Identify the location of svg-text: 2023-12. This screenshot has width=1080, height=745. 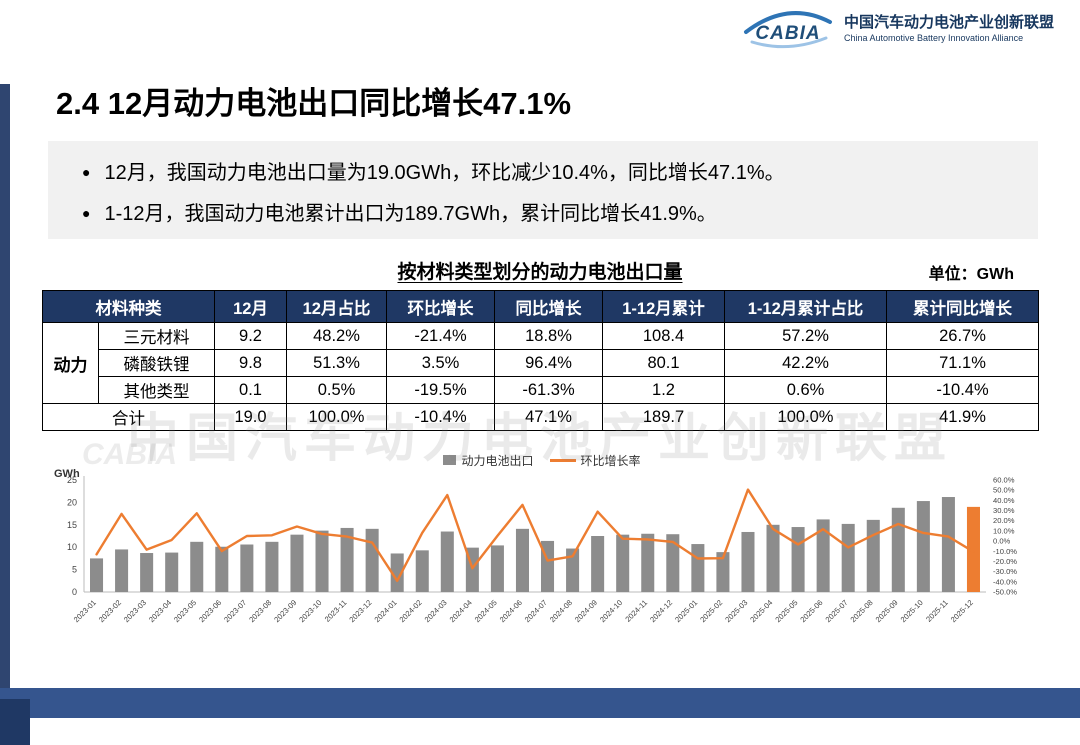
(360, 611).